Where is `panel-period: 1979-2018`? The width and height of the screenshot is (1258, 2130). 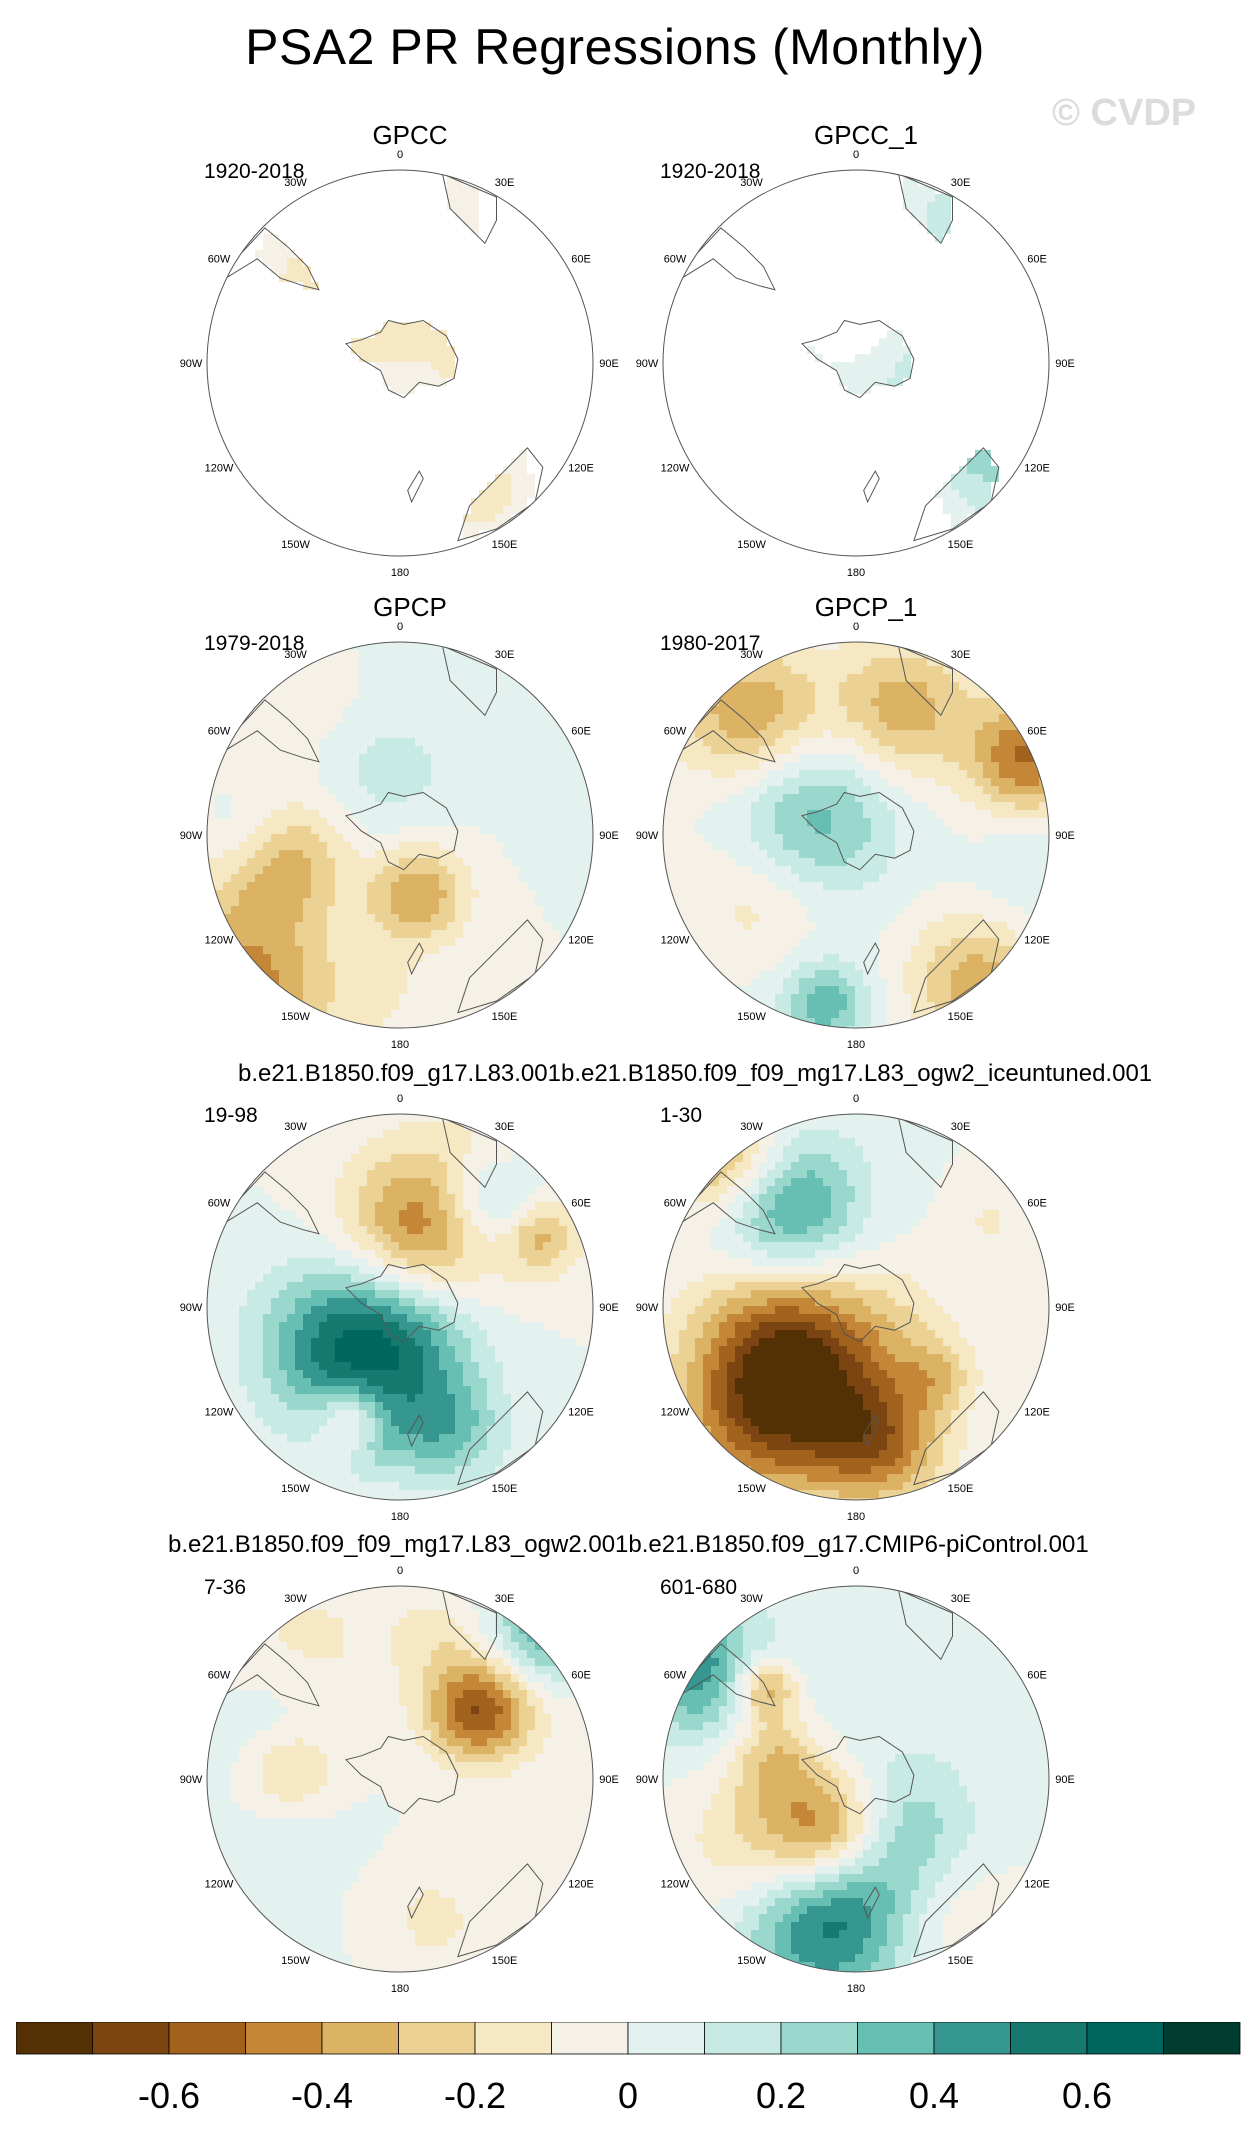
panel-period: 1979-2018 is located at coordinates (254, 643).